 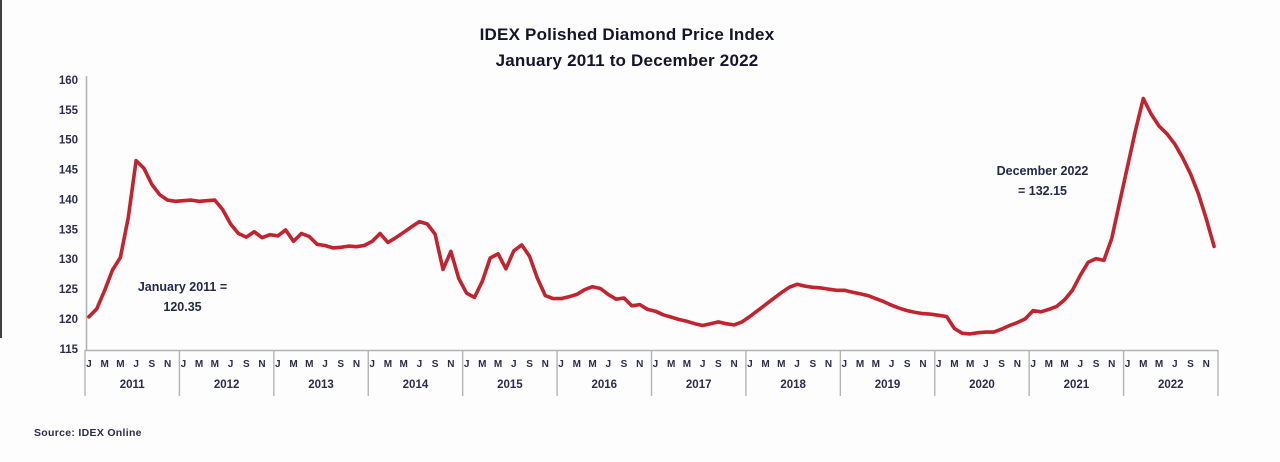 What do you see at coordinates (1, 169) in the screenshot?
I see `screenshot-left-edge-artifact` at bounding box center [1, 169].